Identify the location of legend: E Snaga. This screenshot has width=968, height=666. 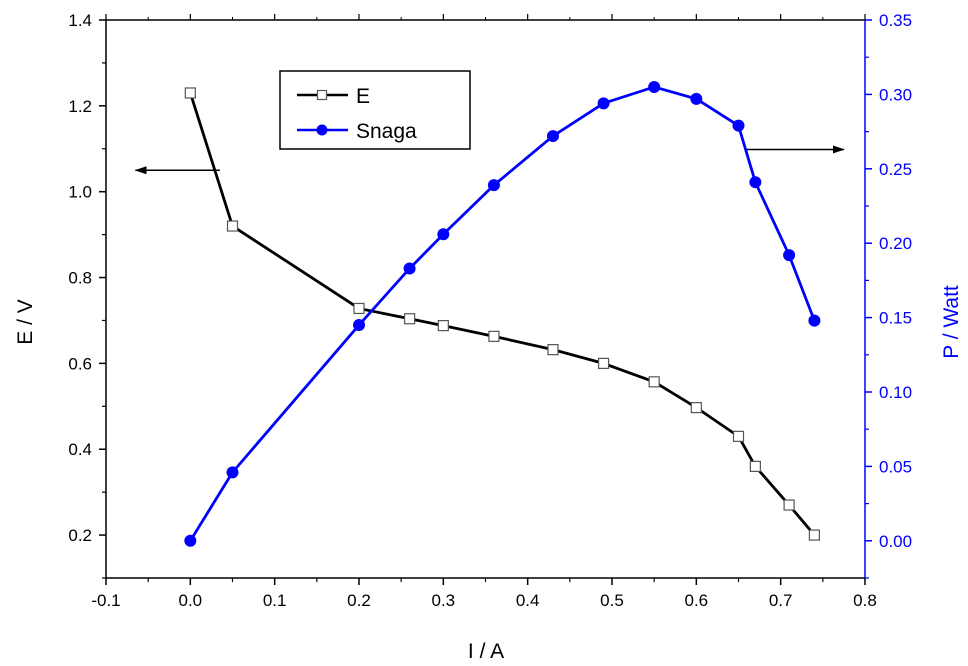
(375, 110).